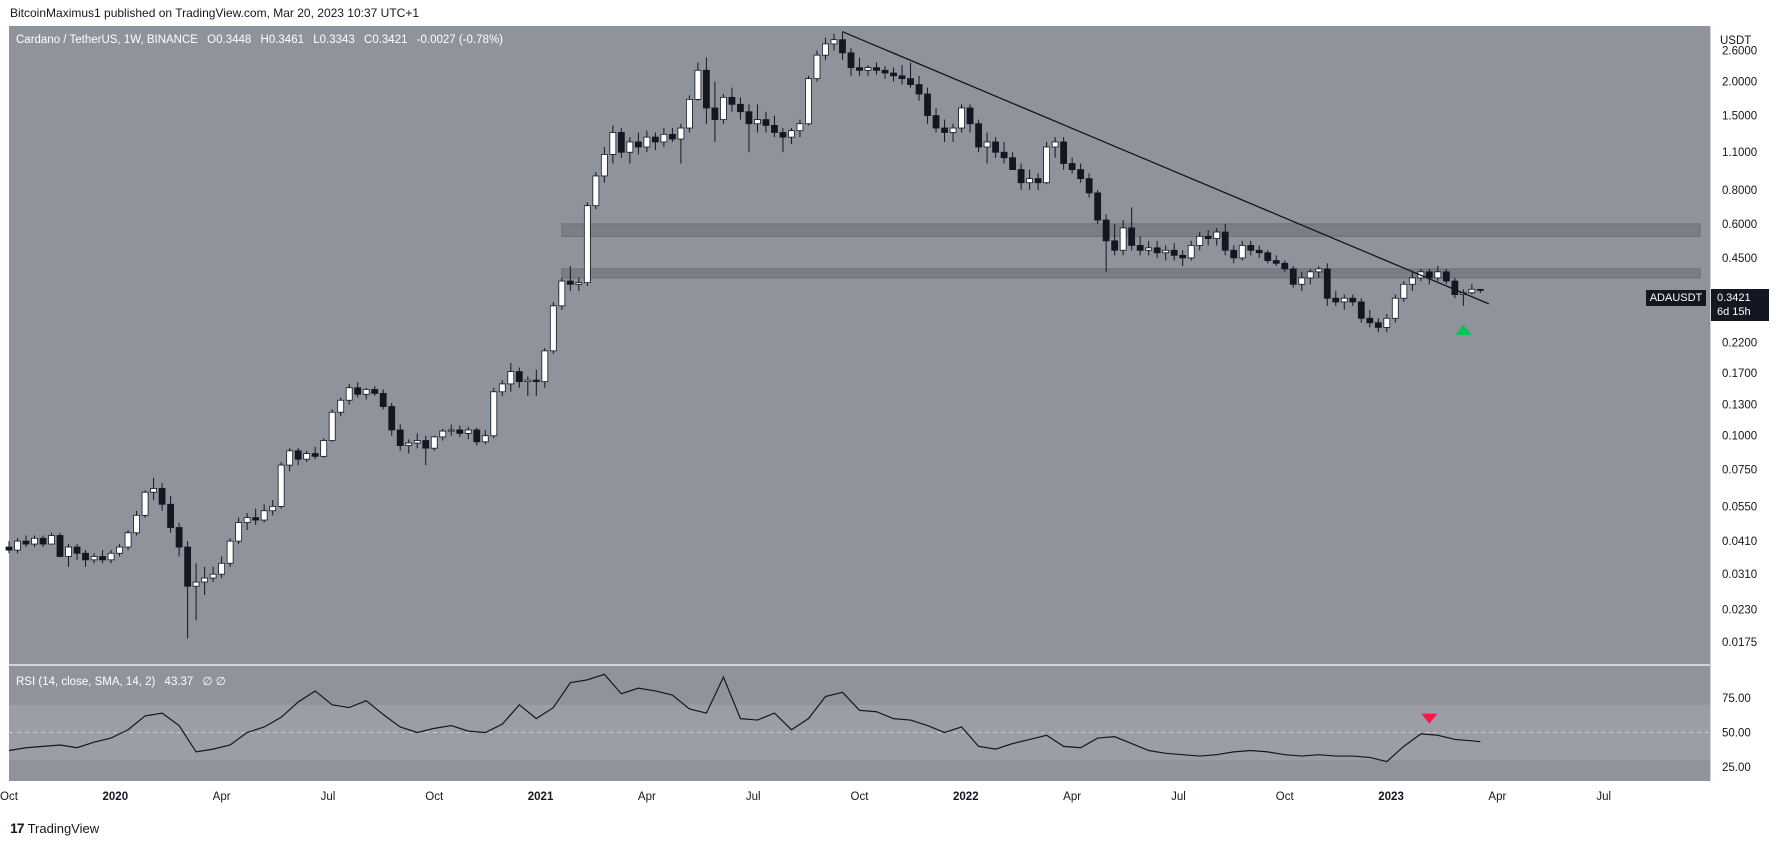  I want to click on trendline, so click(1166, 168).